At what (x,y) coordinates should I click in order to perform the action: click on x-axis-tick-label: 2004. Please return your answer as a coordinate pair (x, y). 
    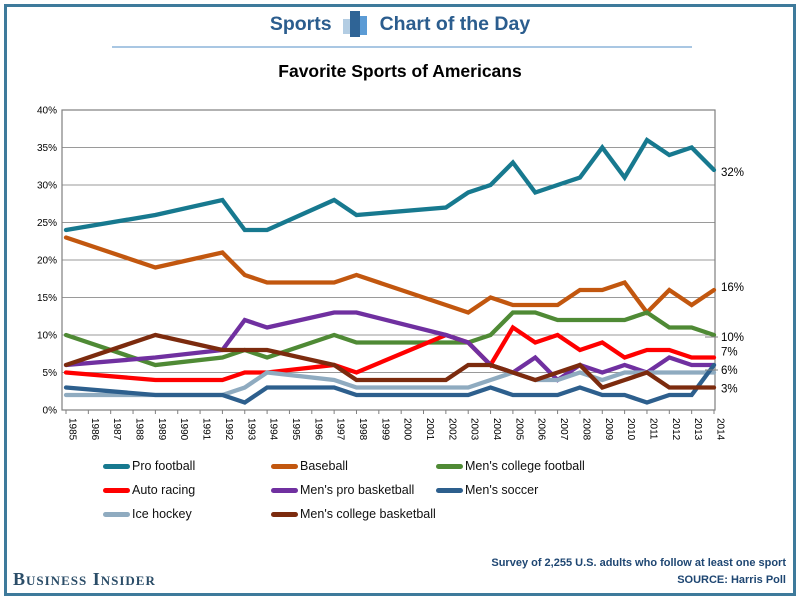
    Looking at the image, I should click on (496, 429).